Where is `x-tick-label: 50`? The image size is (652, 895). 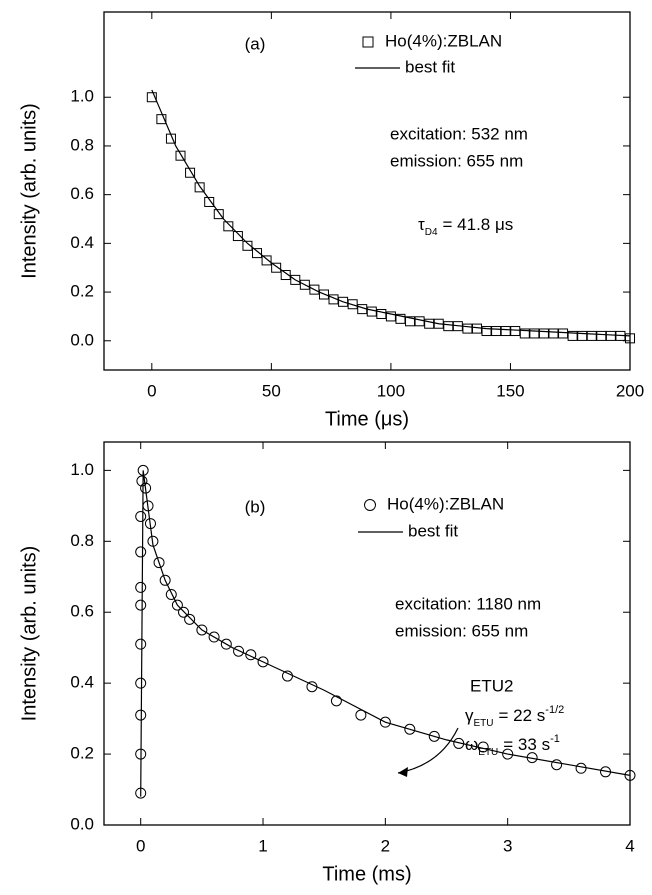 x-tick-label: 50 is located at coordinates (271, 390).